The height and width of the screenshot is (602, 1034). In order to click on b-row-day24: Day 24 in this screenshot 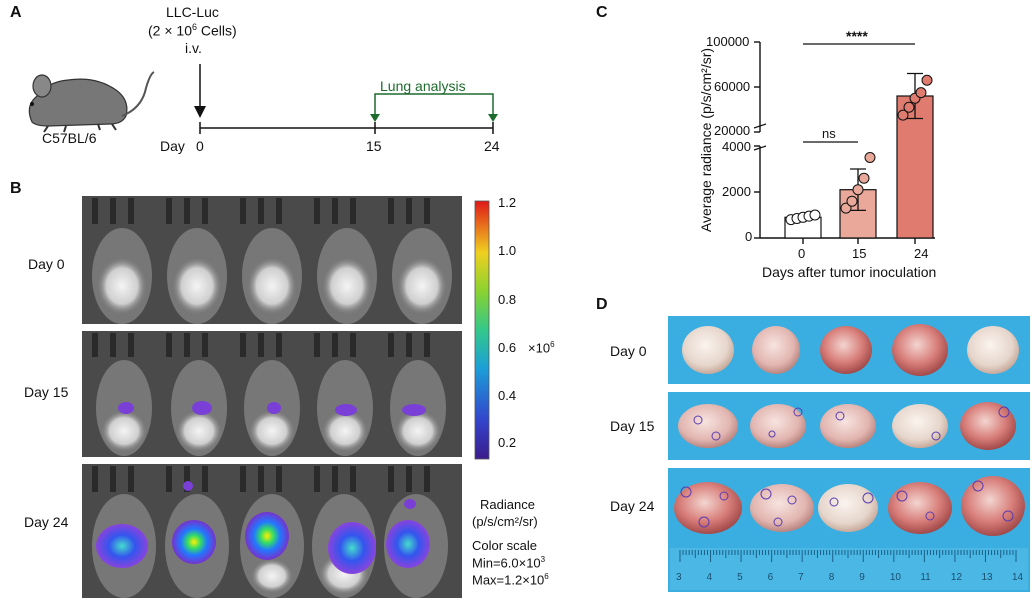, I will do `click(46, 522)`.